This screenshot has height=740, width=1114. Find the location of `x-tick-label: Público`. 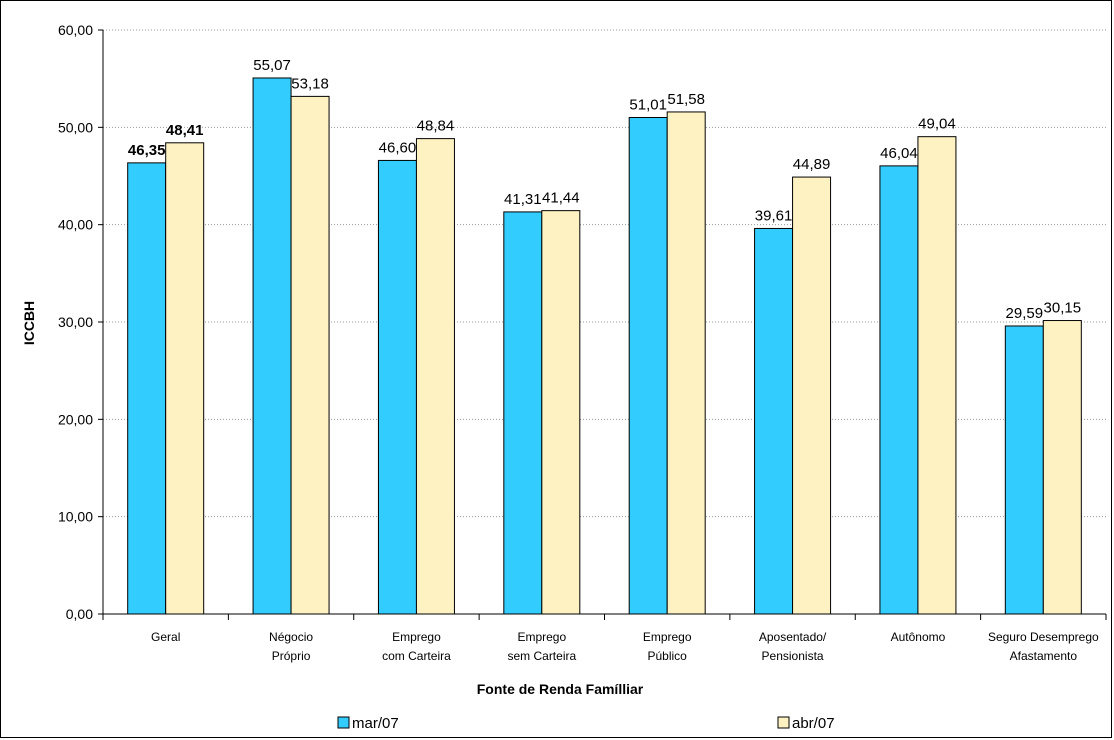

x-tick-label: Público is located at coordinates (668, 656).